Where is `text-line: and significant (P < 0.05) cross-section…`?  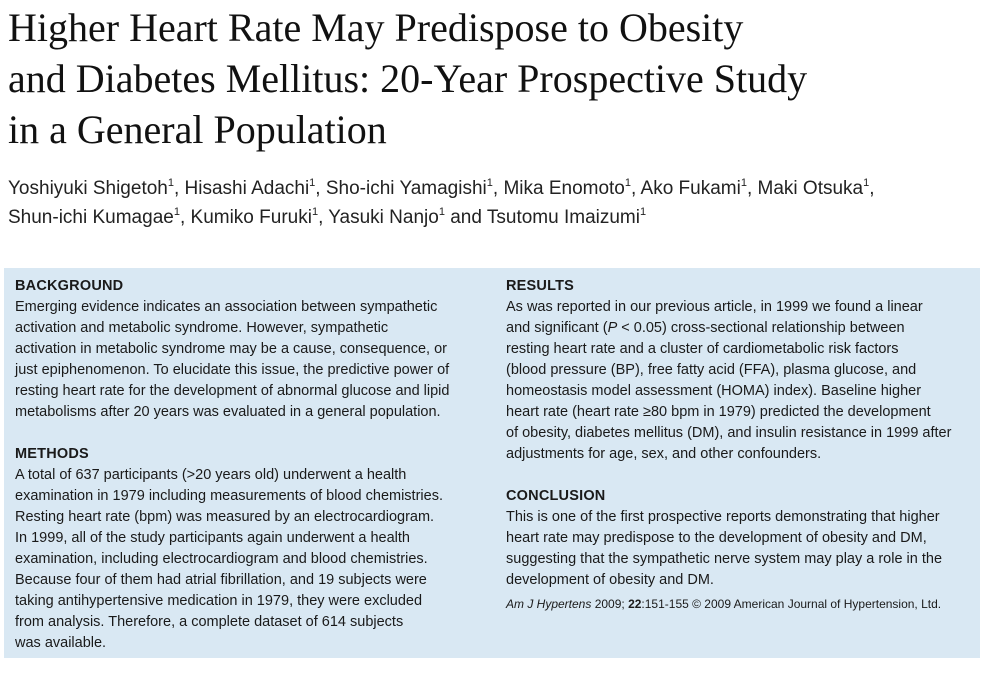
text-line: and significant (P < 0.05) cross-section… is located at coordinates (741, 328).